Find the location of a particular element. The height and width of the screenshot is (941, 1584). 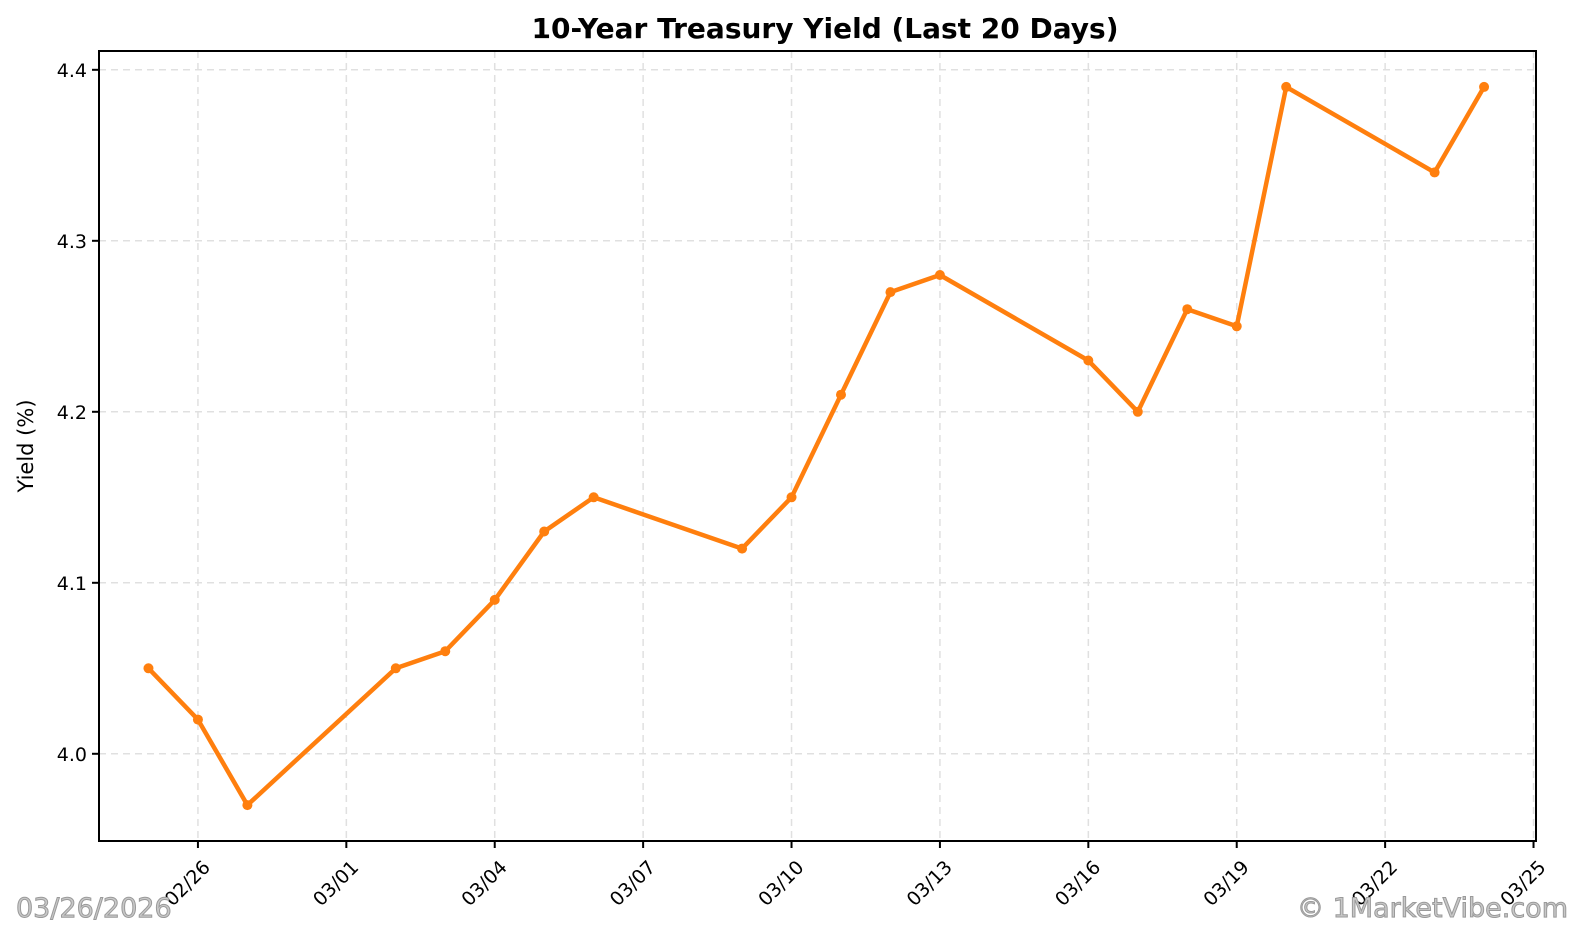

copyright-watermark: © 1MarketVibe.com is located at coordinates (1433, 909).